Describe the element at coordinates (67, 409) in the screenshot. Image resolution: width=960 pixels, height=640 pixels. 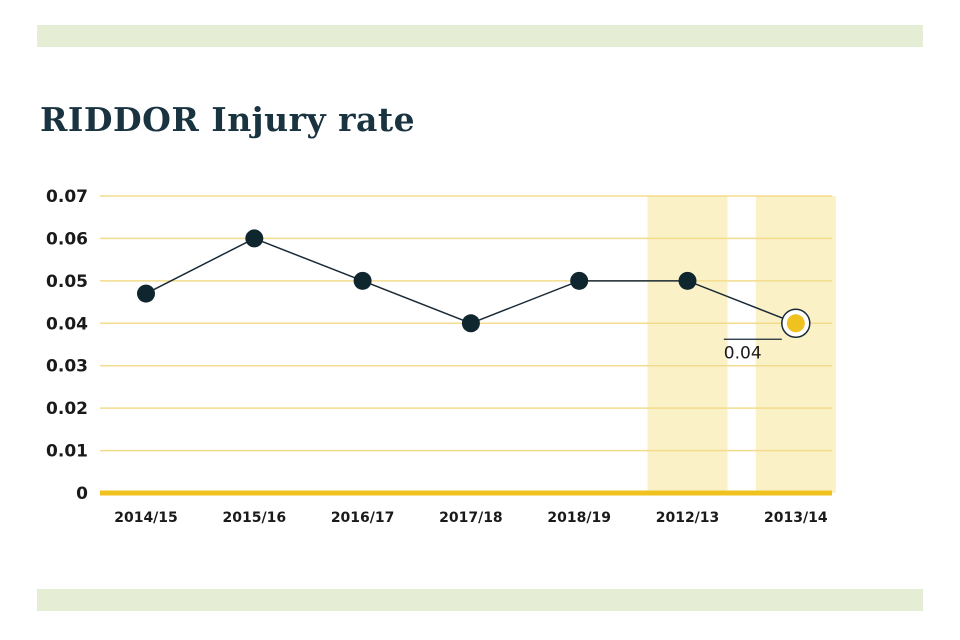
I see `y-tick-label-0.02: 0.02` at that location.